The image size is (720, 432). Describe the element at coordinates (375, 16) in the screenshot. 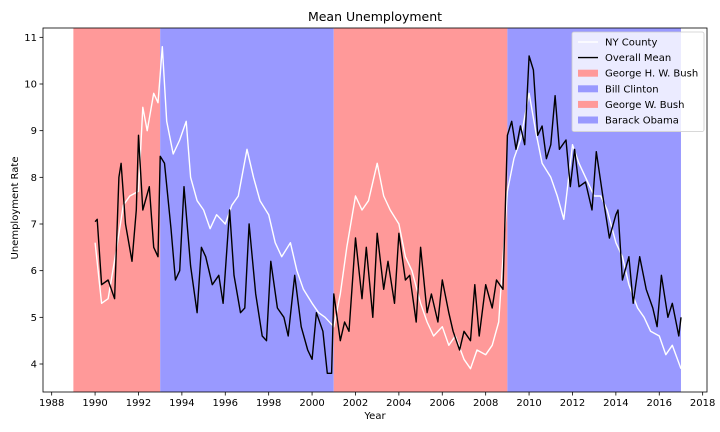

I see `chart-title: Mean Unemployment` at that location.